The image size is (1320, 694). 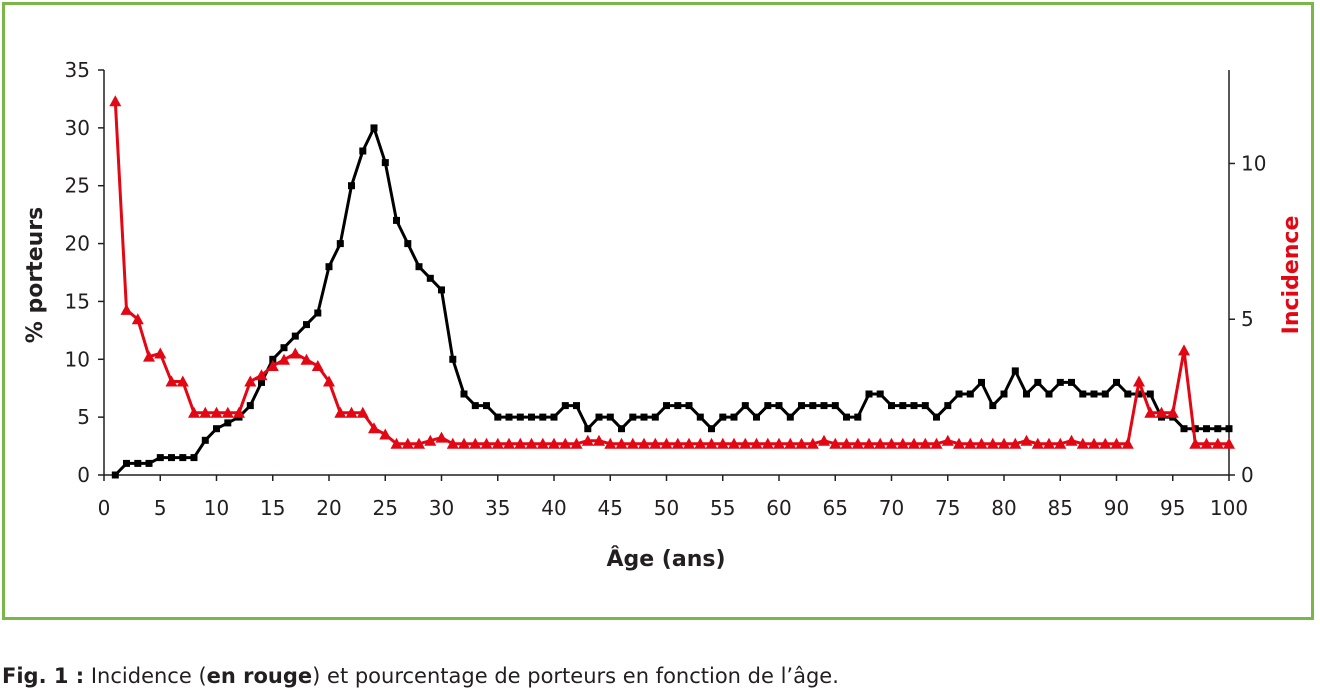 What do you see at coordinates (77, 70) in the screenshot?
I see `y-left-tick-label: 35` at bounding box center [77, 70].